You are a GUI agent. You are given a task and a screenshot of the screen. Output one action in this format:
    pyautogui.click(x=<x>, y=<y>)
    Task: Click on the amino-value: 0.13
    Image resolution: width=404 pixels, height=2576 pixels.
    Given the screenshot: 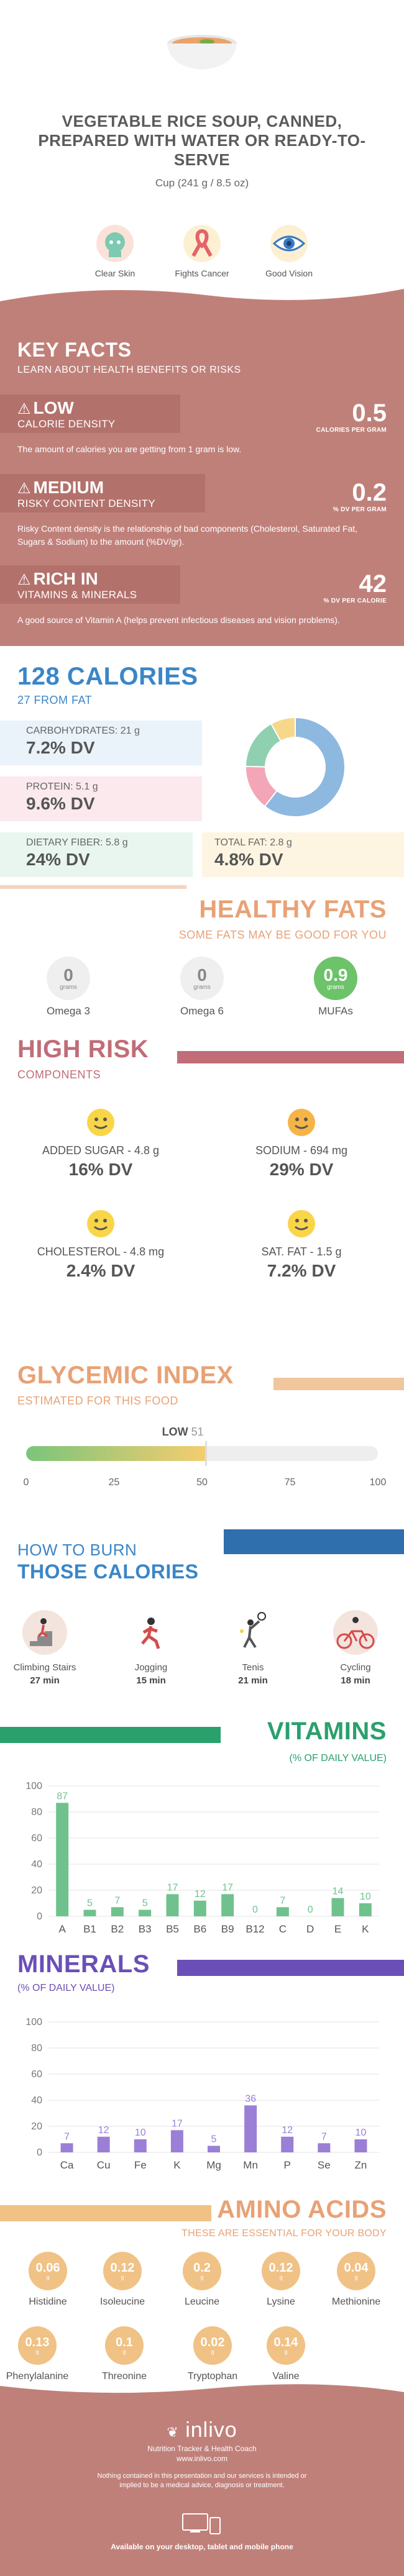 What is the action you would take?
    pyautogui.click(x=37, y=2342)
    